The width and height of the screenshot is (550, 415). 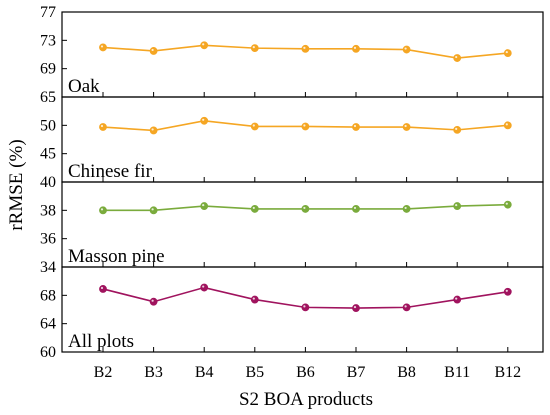 What do you see at coordinates (110, 171) in the screenshot?
I see `panel-title-chinese-fir: Chinese fir` at bounding box center [110, 171].